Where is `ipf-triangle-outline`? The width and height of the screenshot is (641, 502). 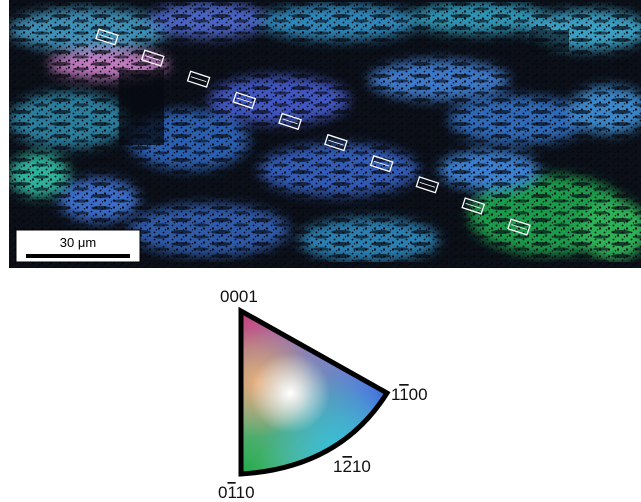 ipf-triangle-outline is located at coordinates (314, 391).